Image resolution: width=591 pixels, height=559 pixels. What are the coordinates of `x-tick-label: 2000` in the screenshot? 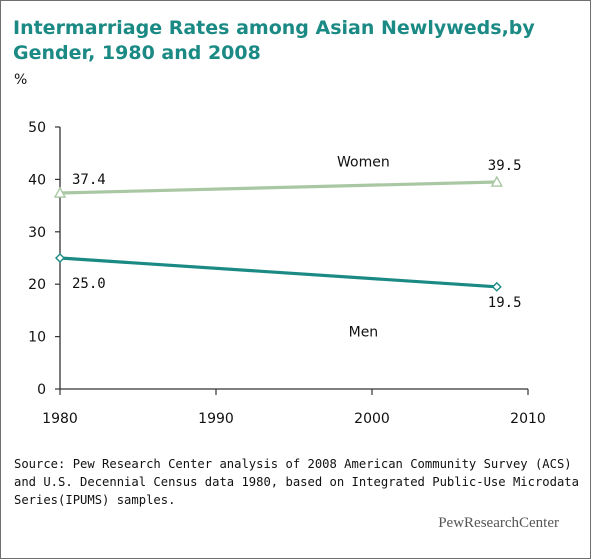 It's located at (372, 419).